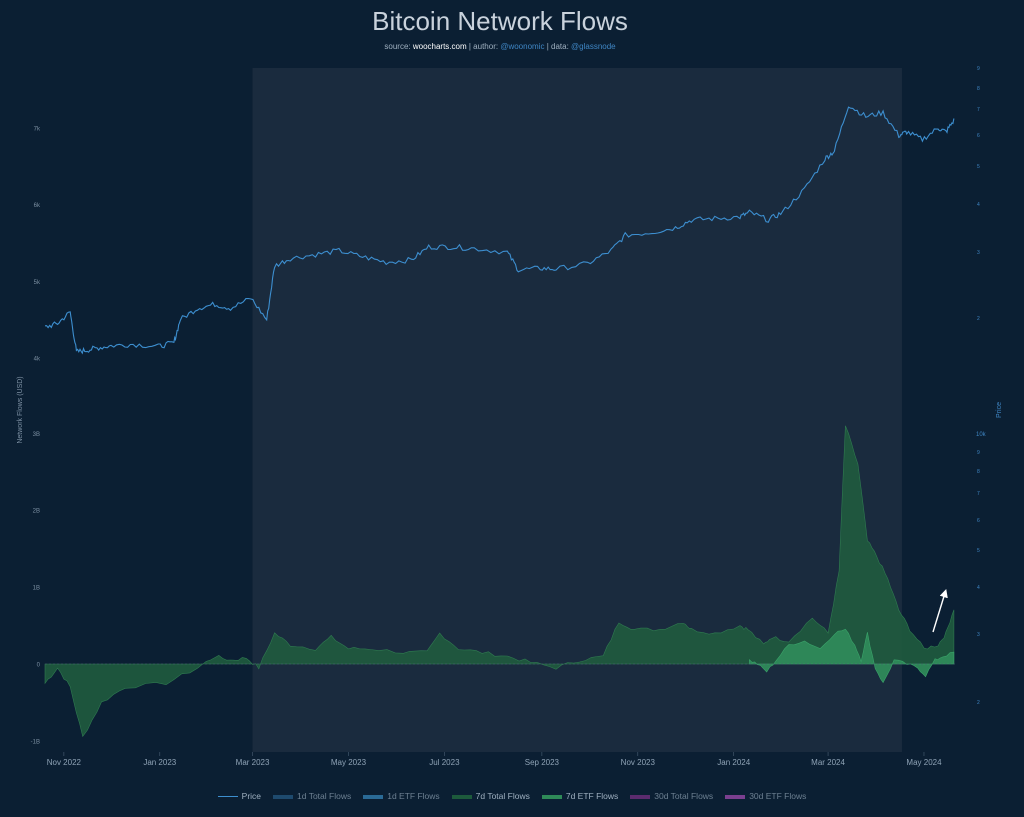  I want to click on legend-item: 7d Total Flows, so click(490, 796).